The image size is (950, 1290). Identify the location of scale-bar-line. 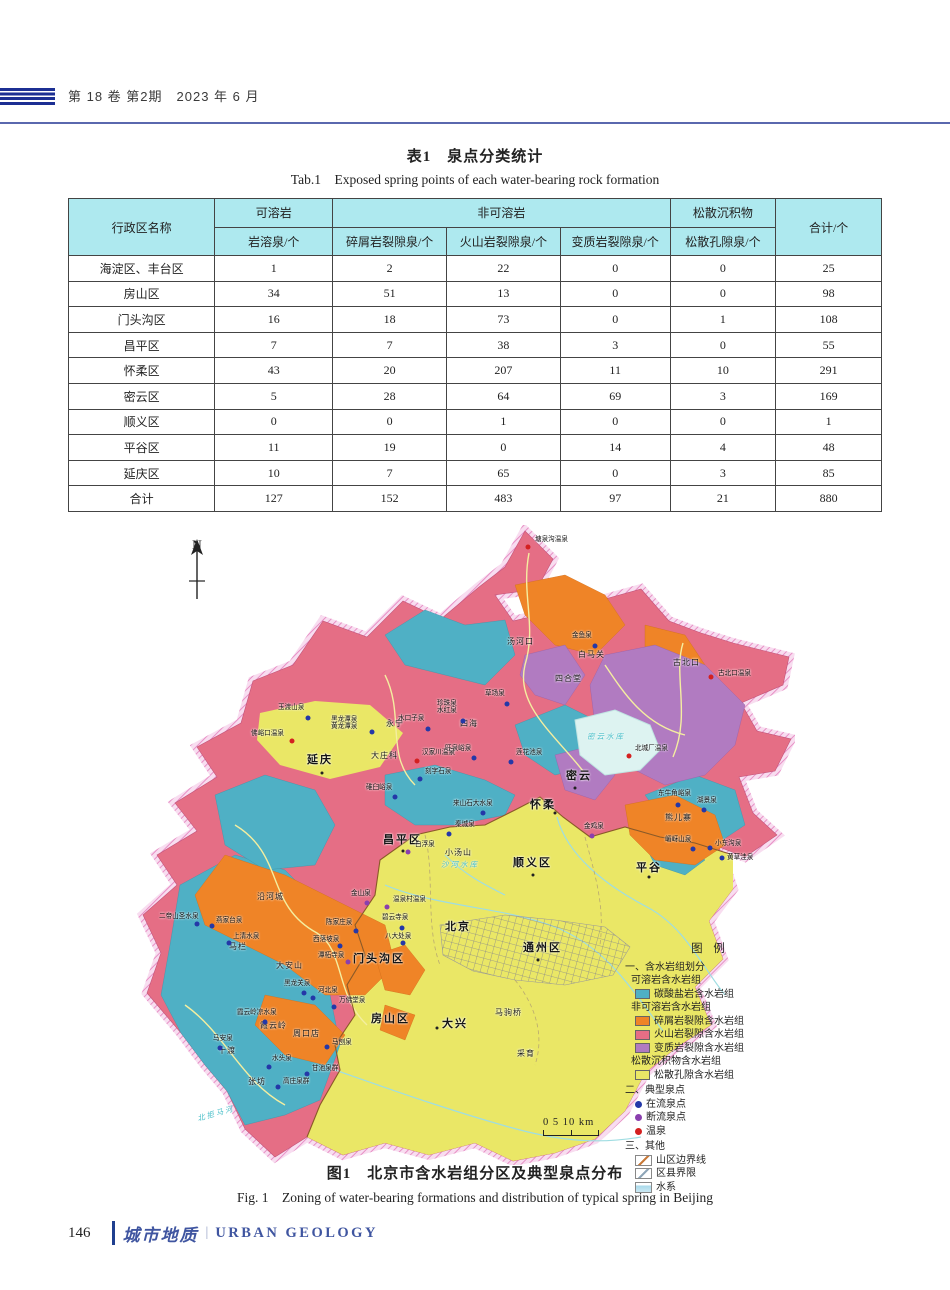
(571, 1133).